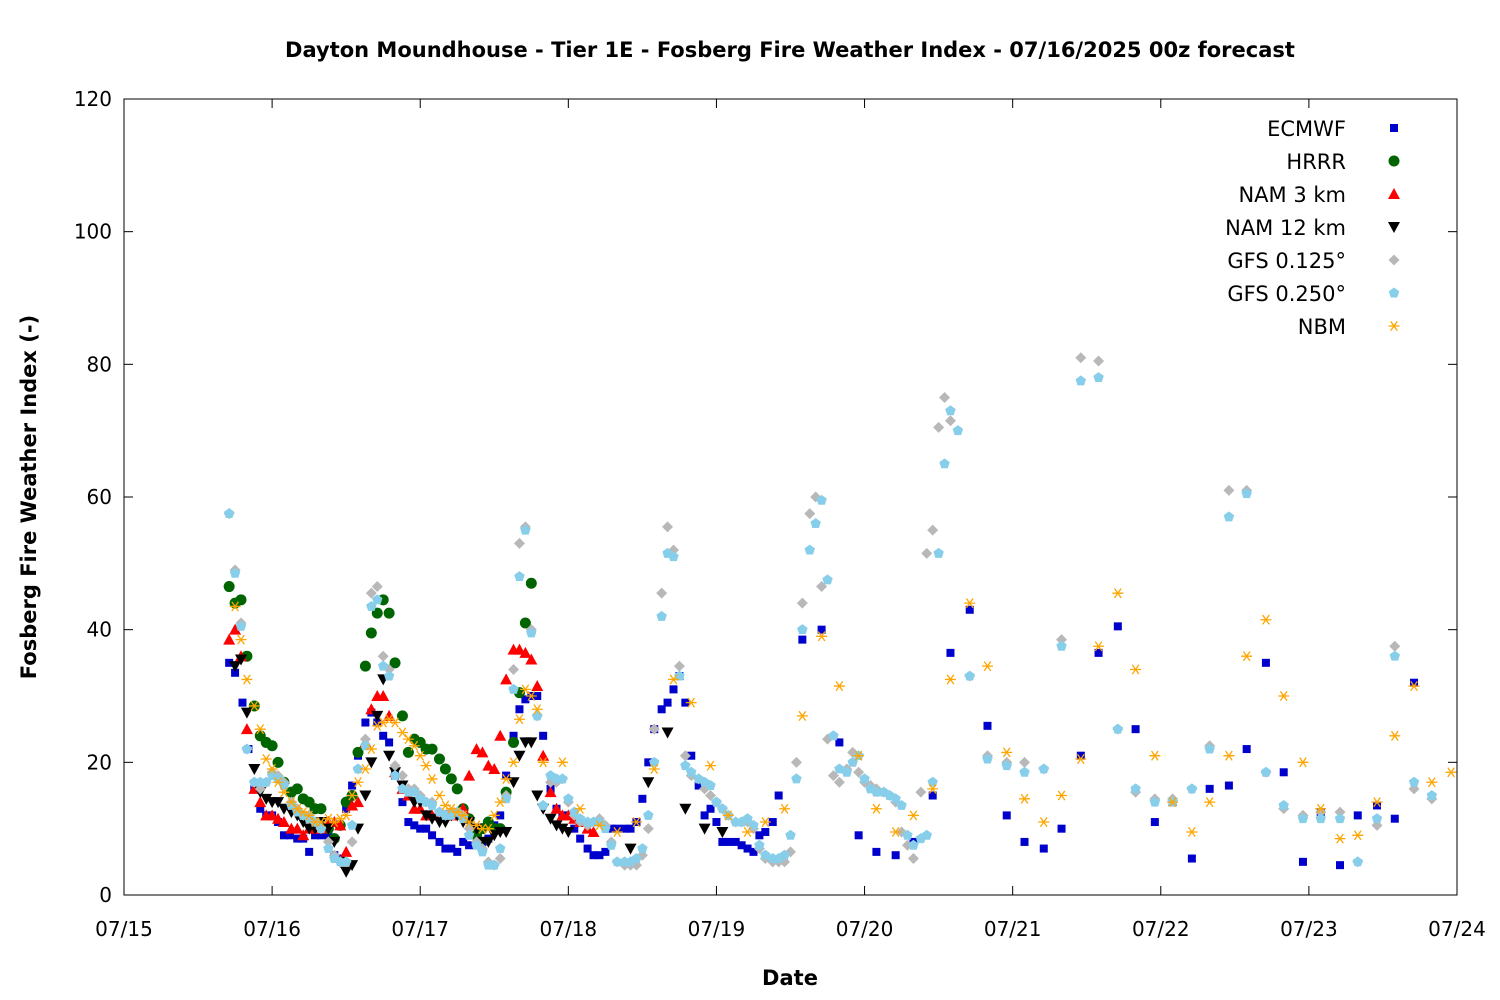  I want to click on legend-label: NAM 3 km, so click(1292, 195).